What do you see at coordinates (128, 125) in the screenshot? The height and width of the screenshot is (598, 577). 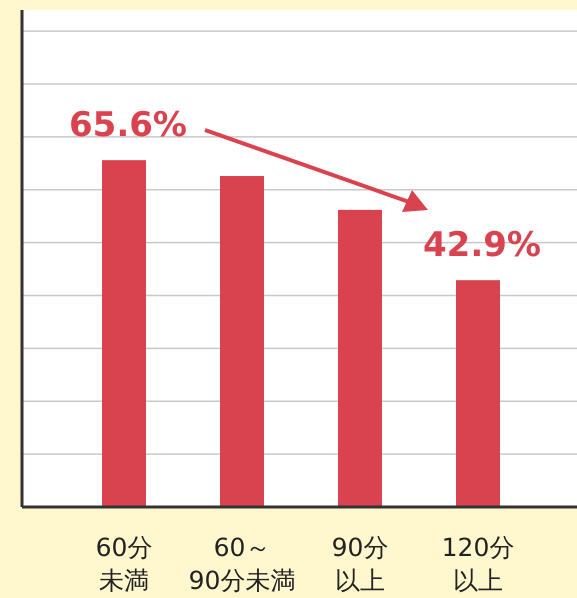 I see `data-label: 65.6%` at bounding box center [128, 125].